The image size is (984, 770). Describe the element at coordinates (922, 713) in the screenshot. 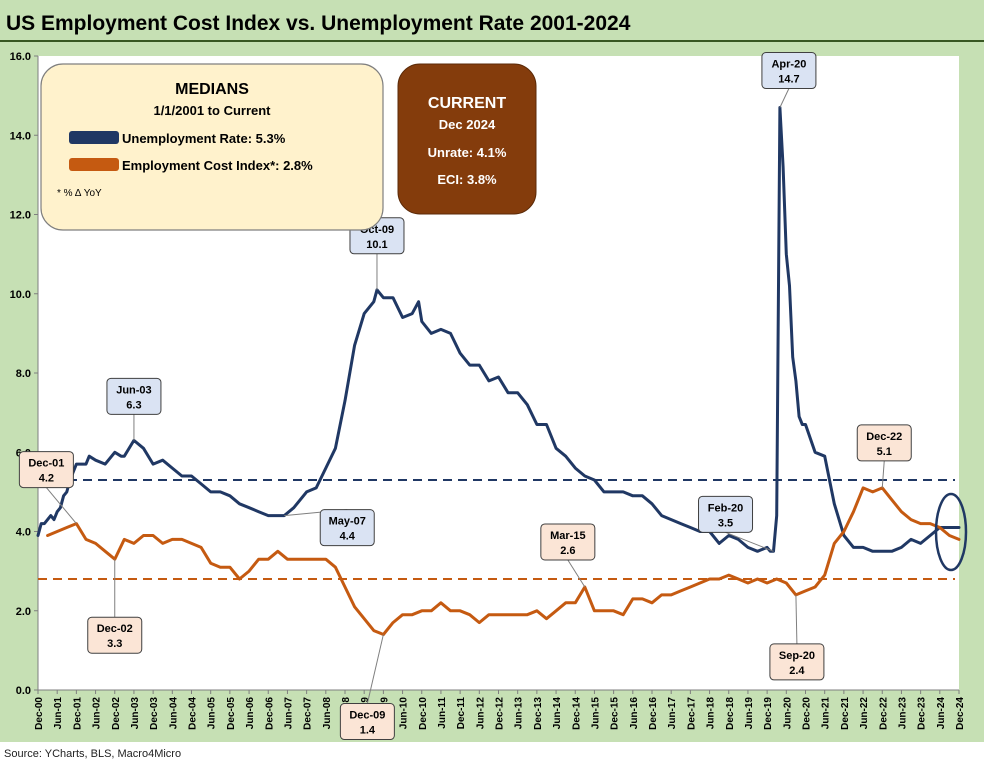

I see `x-tick-label: Dec-23` at that location.